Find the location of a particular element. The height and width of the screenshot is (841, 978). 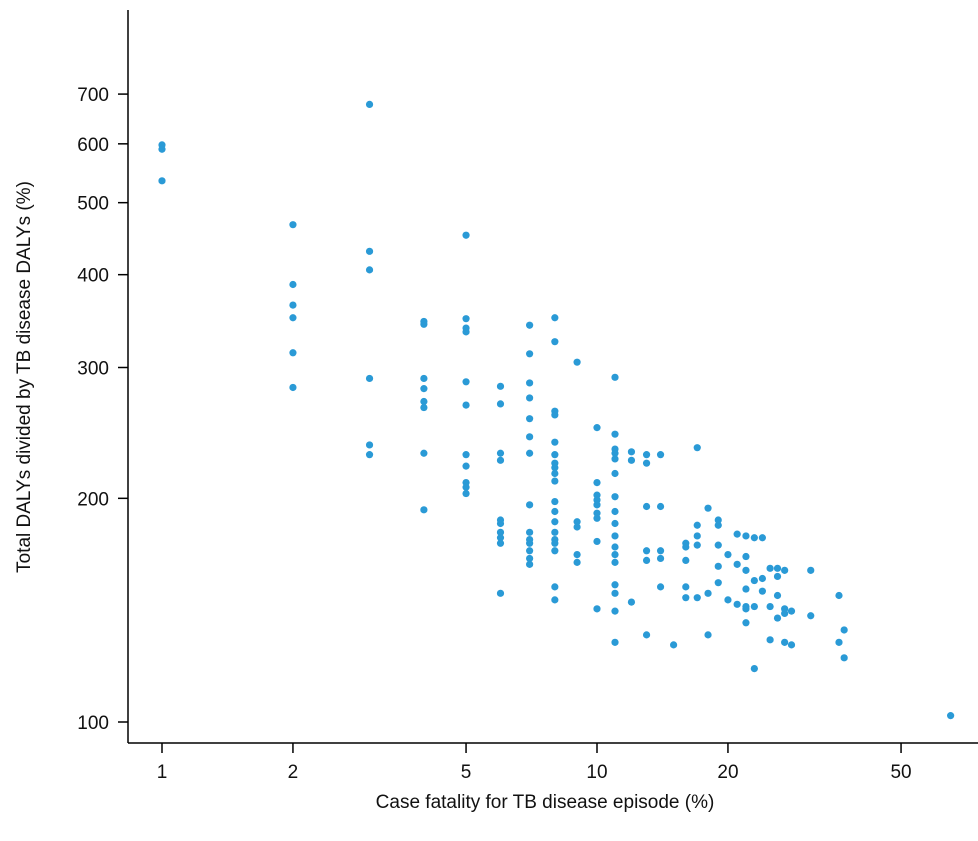

y-tick-label: 300 is located at coordinates (93, 368).